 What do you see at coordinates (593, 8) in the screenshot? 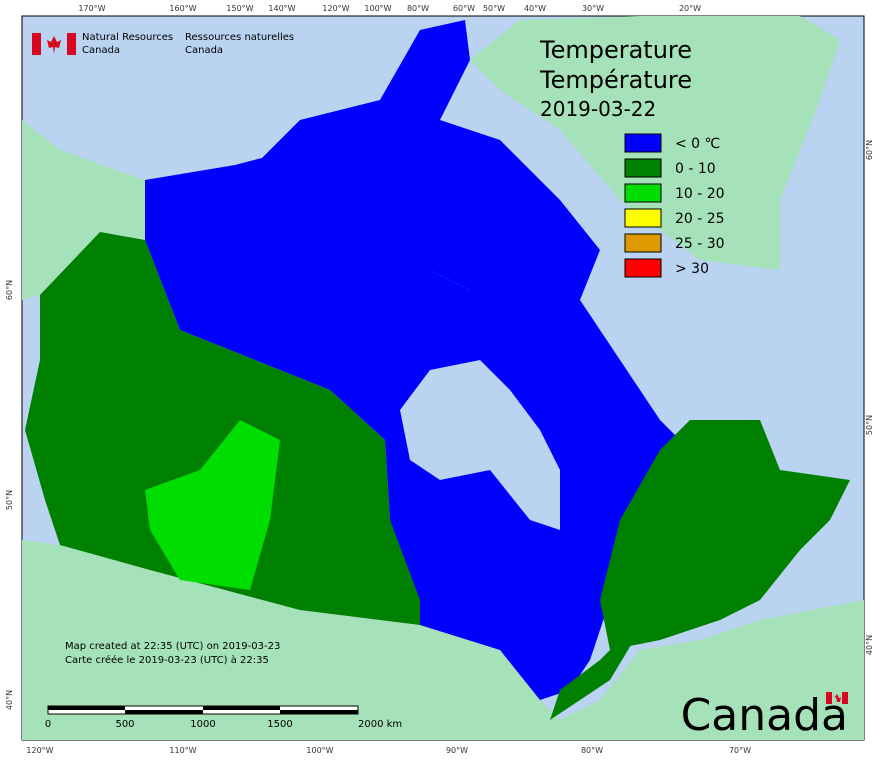
I see `longitude-label: 30°W` at bounding box center [593, 8].